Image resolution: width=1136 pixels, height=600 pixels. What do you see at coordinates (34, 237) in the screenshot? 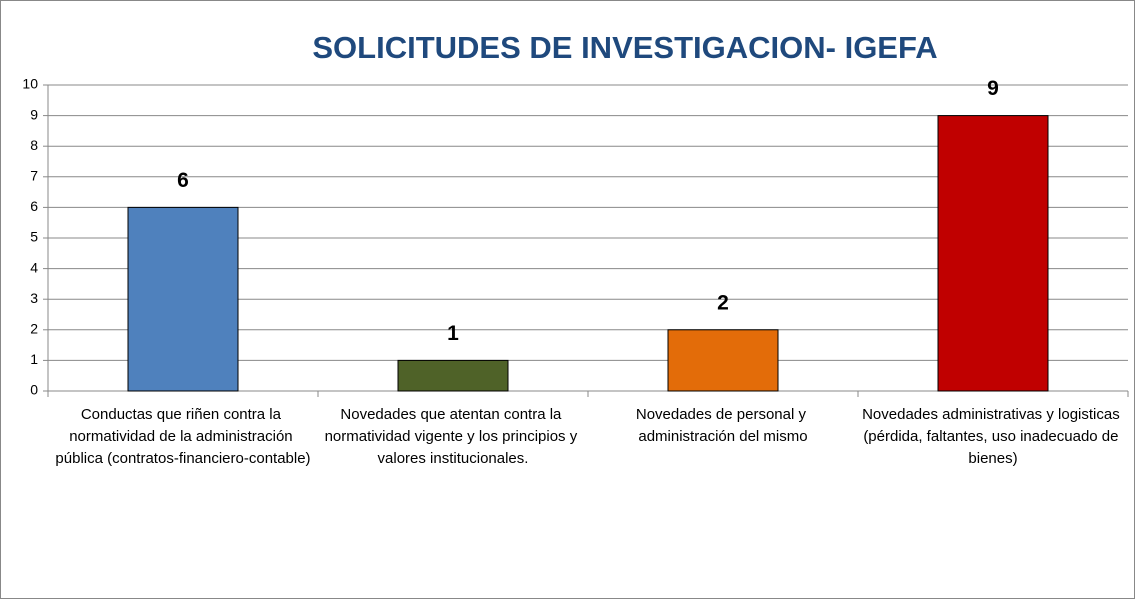
I see `y-tick-label: 5` at bounding box center [34, 237].